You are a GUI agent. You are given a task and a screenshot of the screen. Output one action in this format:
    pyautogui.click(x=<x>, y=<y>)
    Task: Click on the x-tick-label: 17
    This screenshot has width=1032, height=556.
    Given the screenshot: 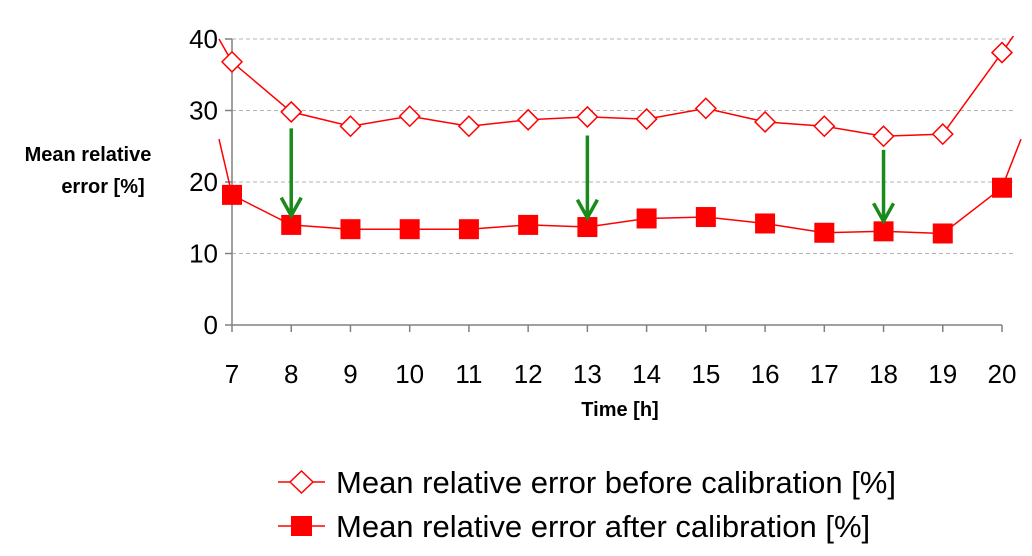 What is the action you would take?
    pyautogui.click(x=824, y=374)
    